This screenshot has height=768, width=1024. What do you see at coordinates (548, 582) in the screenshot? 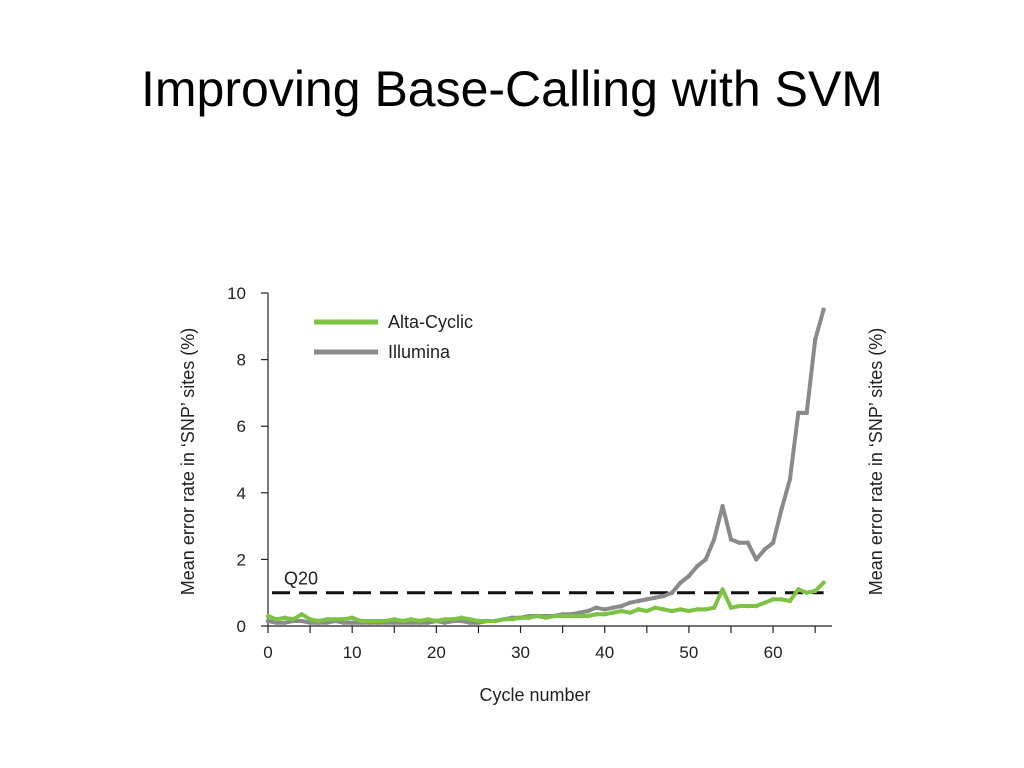
I see `q20-reference: Q20` at bounding box center [548, 582].